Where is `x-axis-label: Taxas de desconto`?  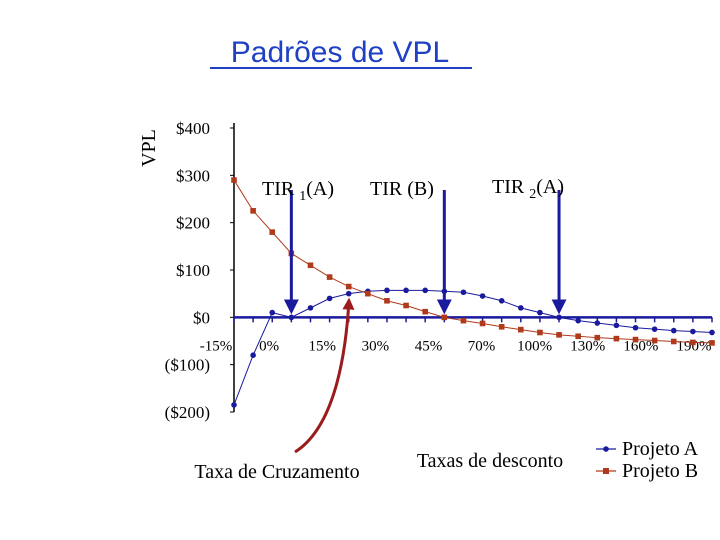
x-axis-label: Taxas de desconto is located at coordinates (490, 461).